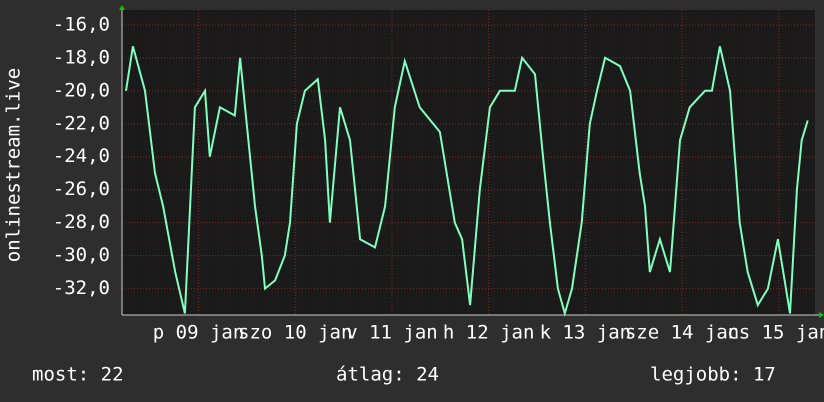 The image size is (824, 402). Describe the element at coordinates (387, 375) in the screenshot. I see `footer-average: átlag: 24` at that location.